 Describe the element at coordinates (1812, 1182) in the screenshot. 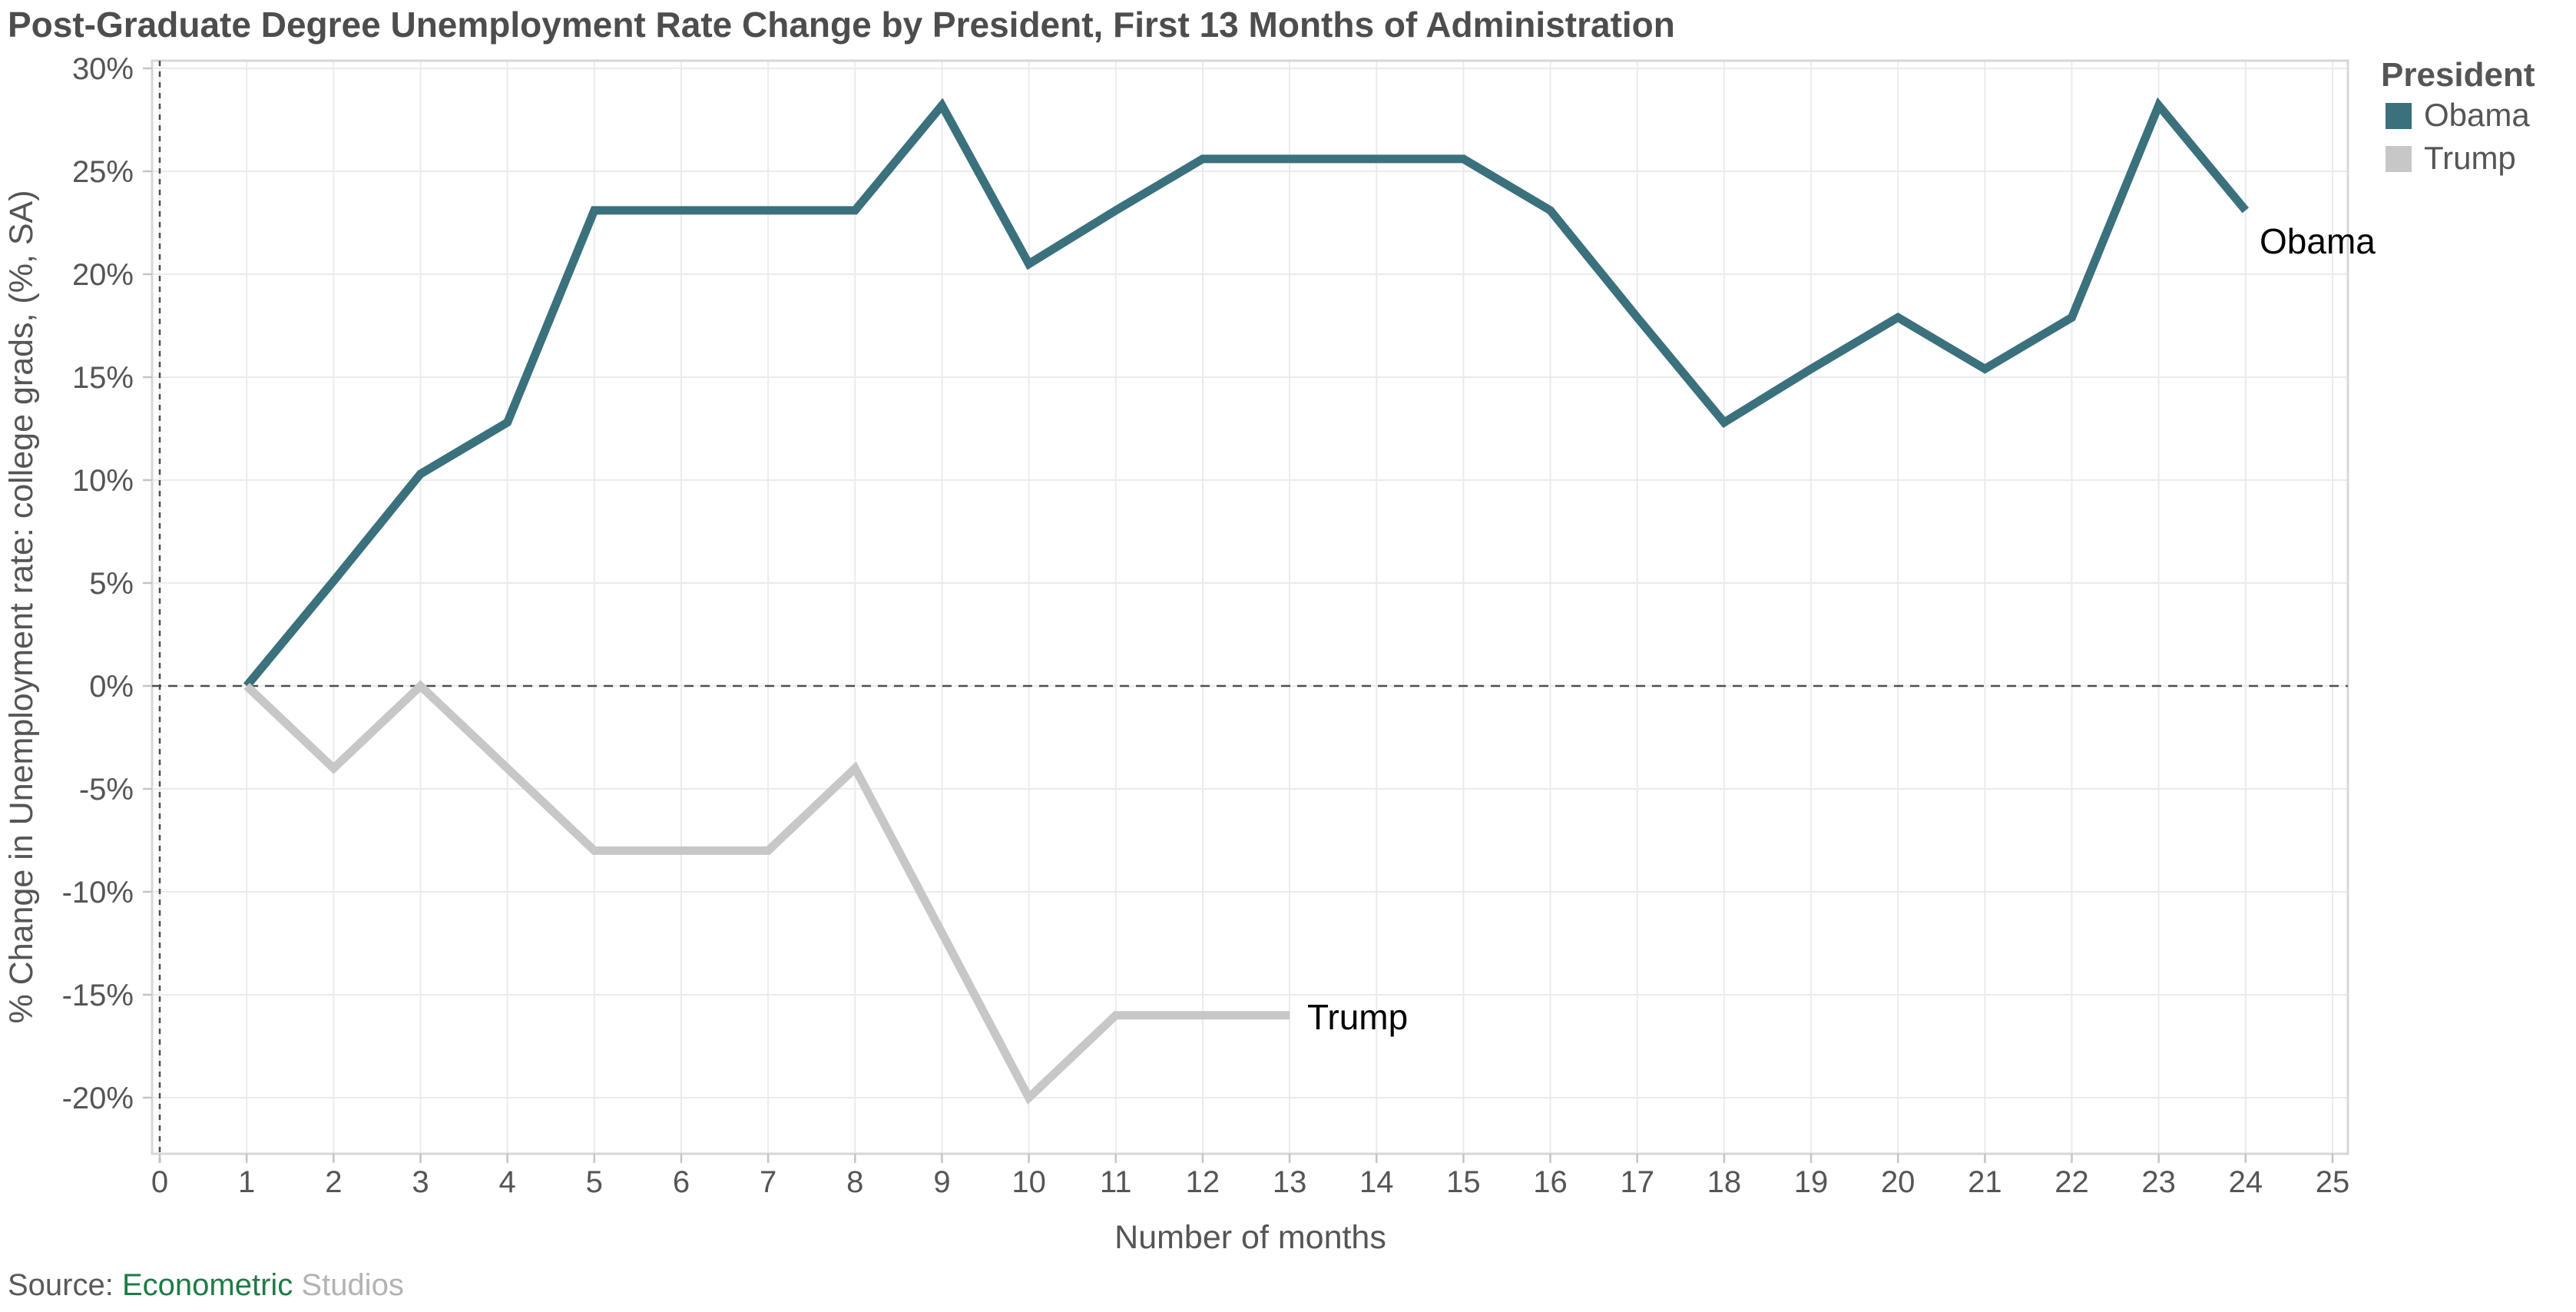

I see `x-tick-label: 19` at that location.